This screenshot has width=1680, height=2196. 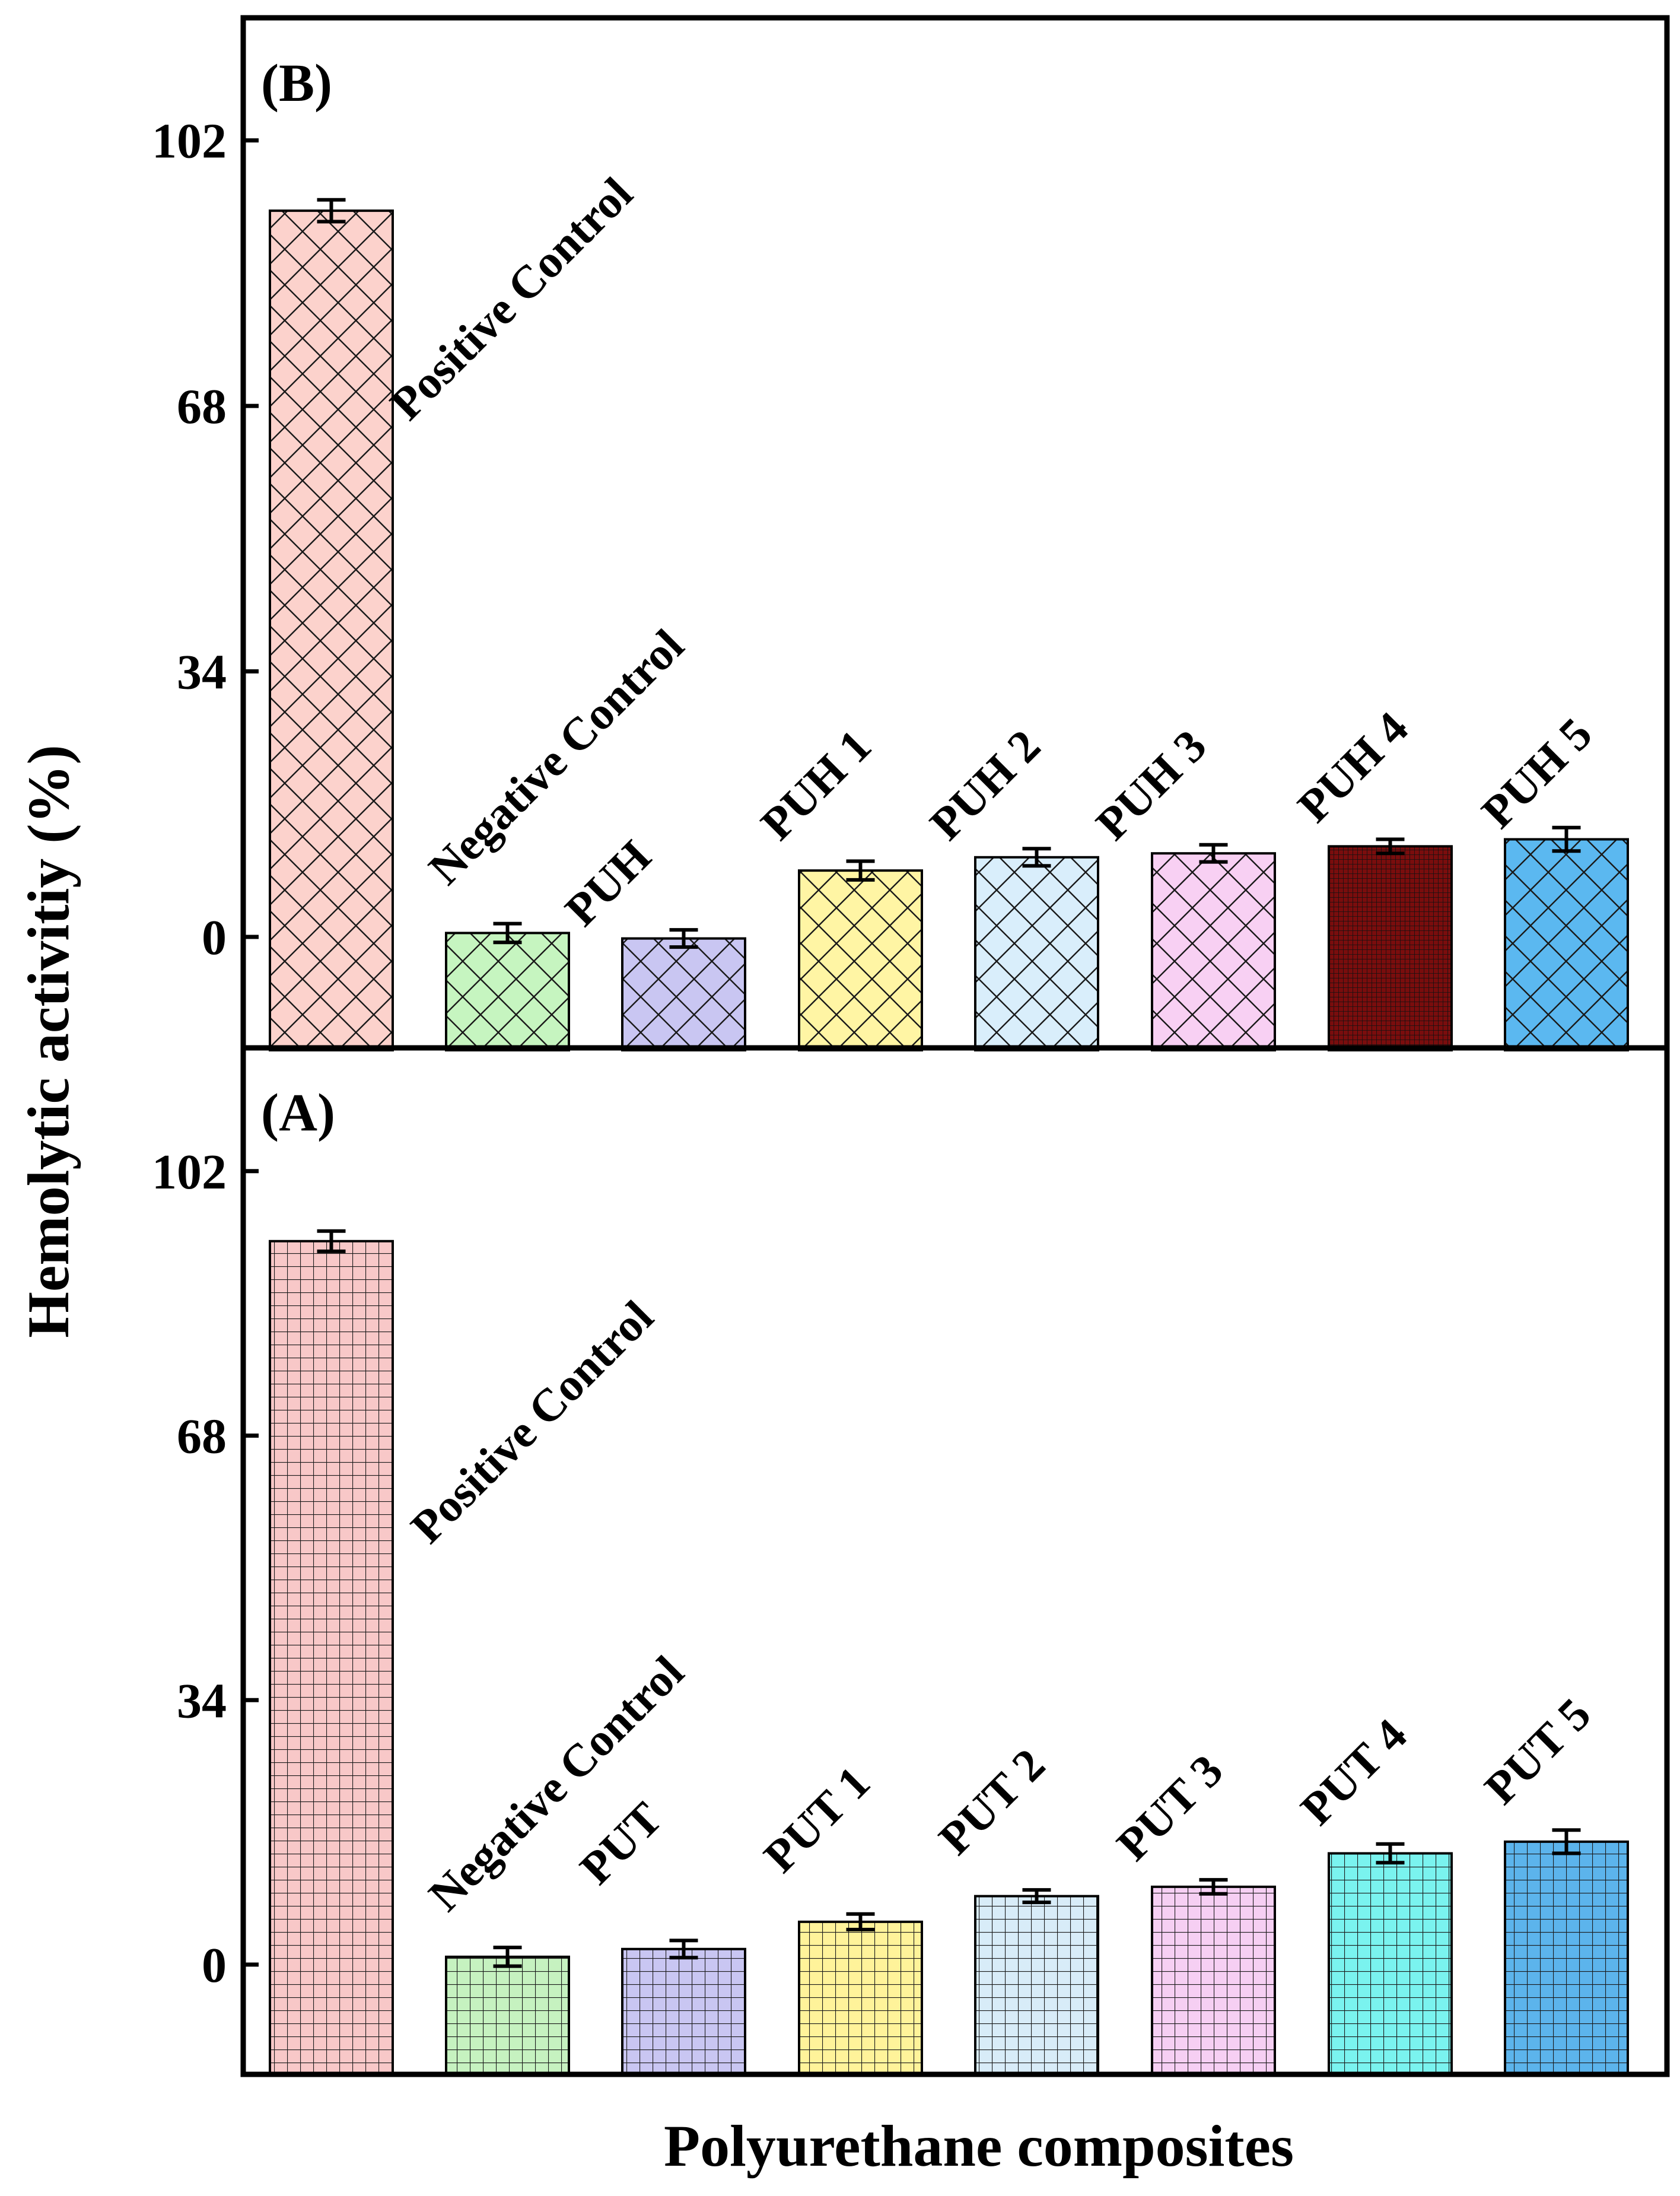 What do you see at coordinates (507, 2015) in the screenshot?
I see `bar-a-negative-control` at bounding box center [507, 2015].